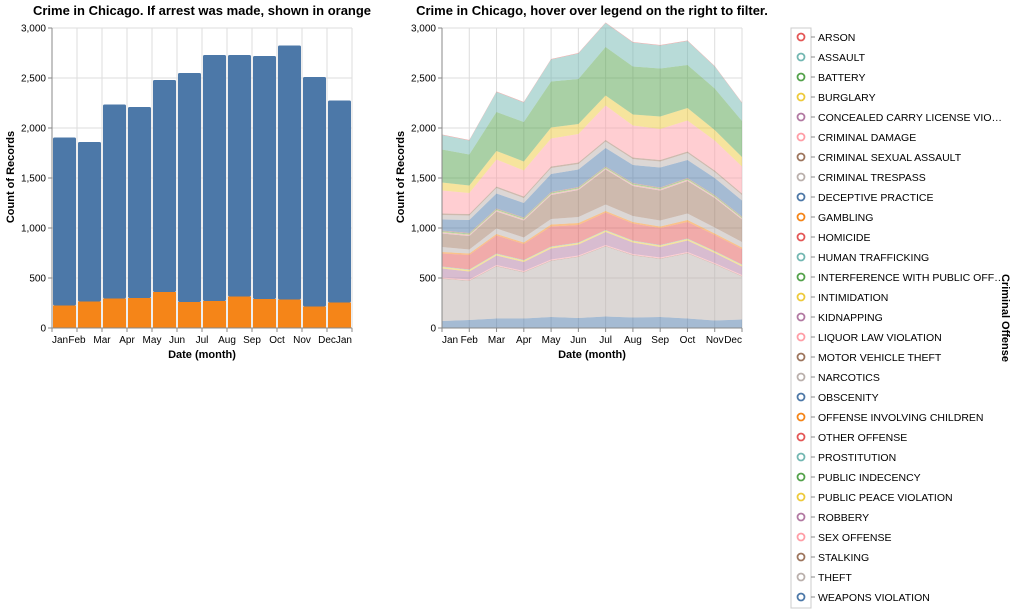  I want to click on legend-item: CRIMINAL TRESPASS, so click(861, 178).